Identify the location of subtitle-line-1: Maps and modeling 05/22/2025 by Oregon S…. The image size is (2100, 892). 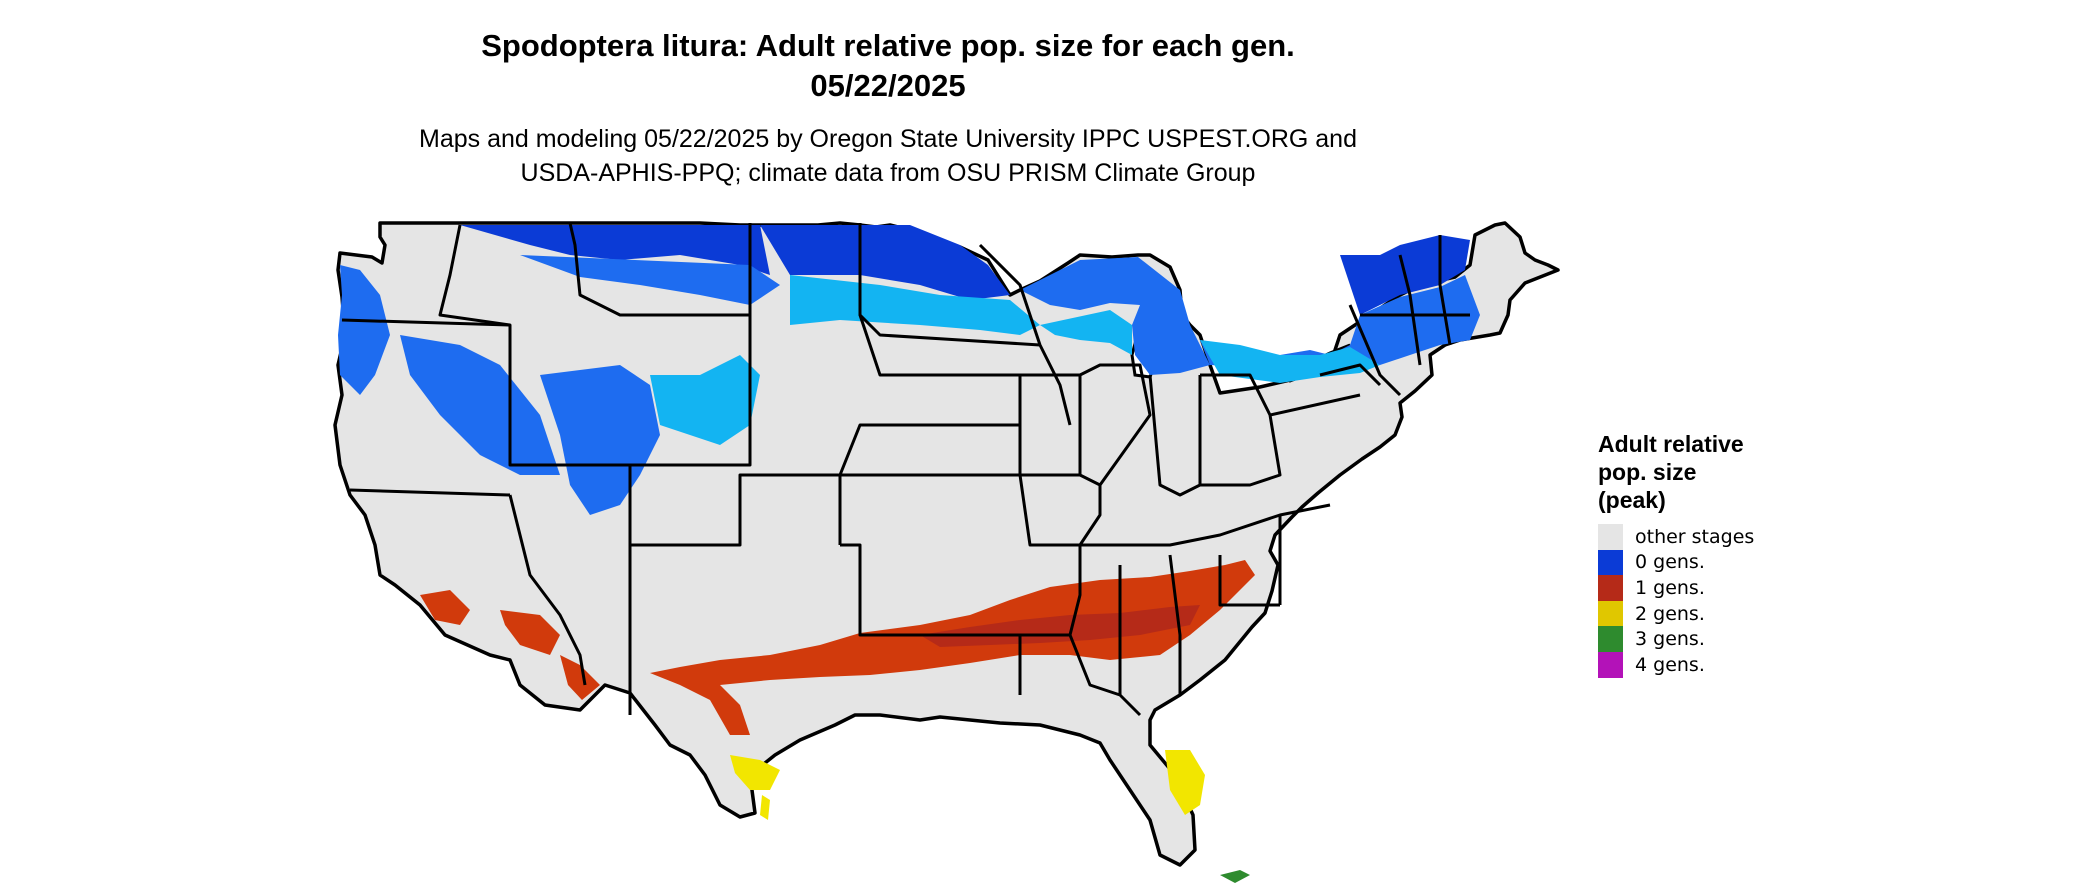
(888, 139).